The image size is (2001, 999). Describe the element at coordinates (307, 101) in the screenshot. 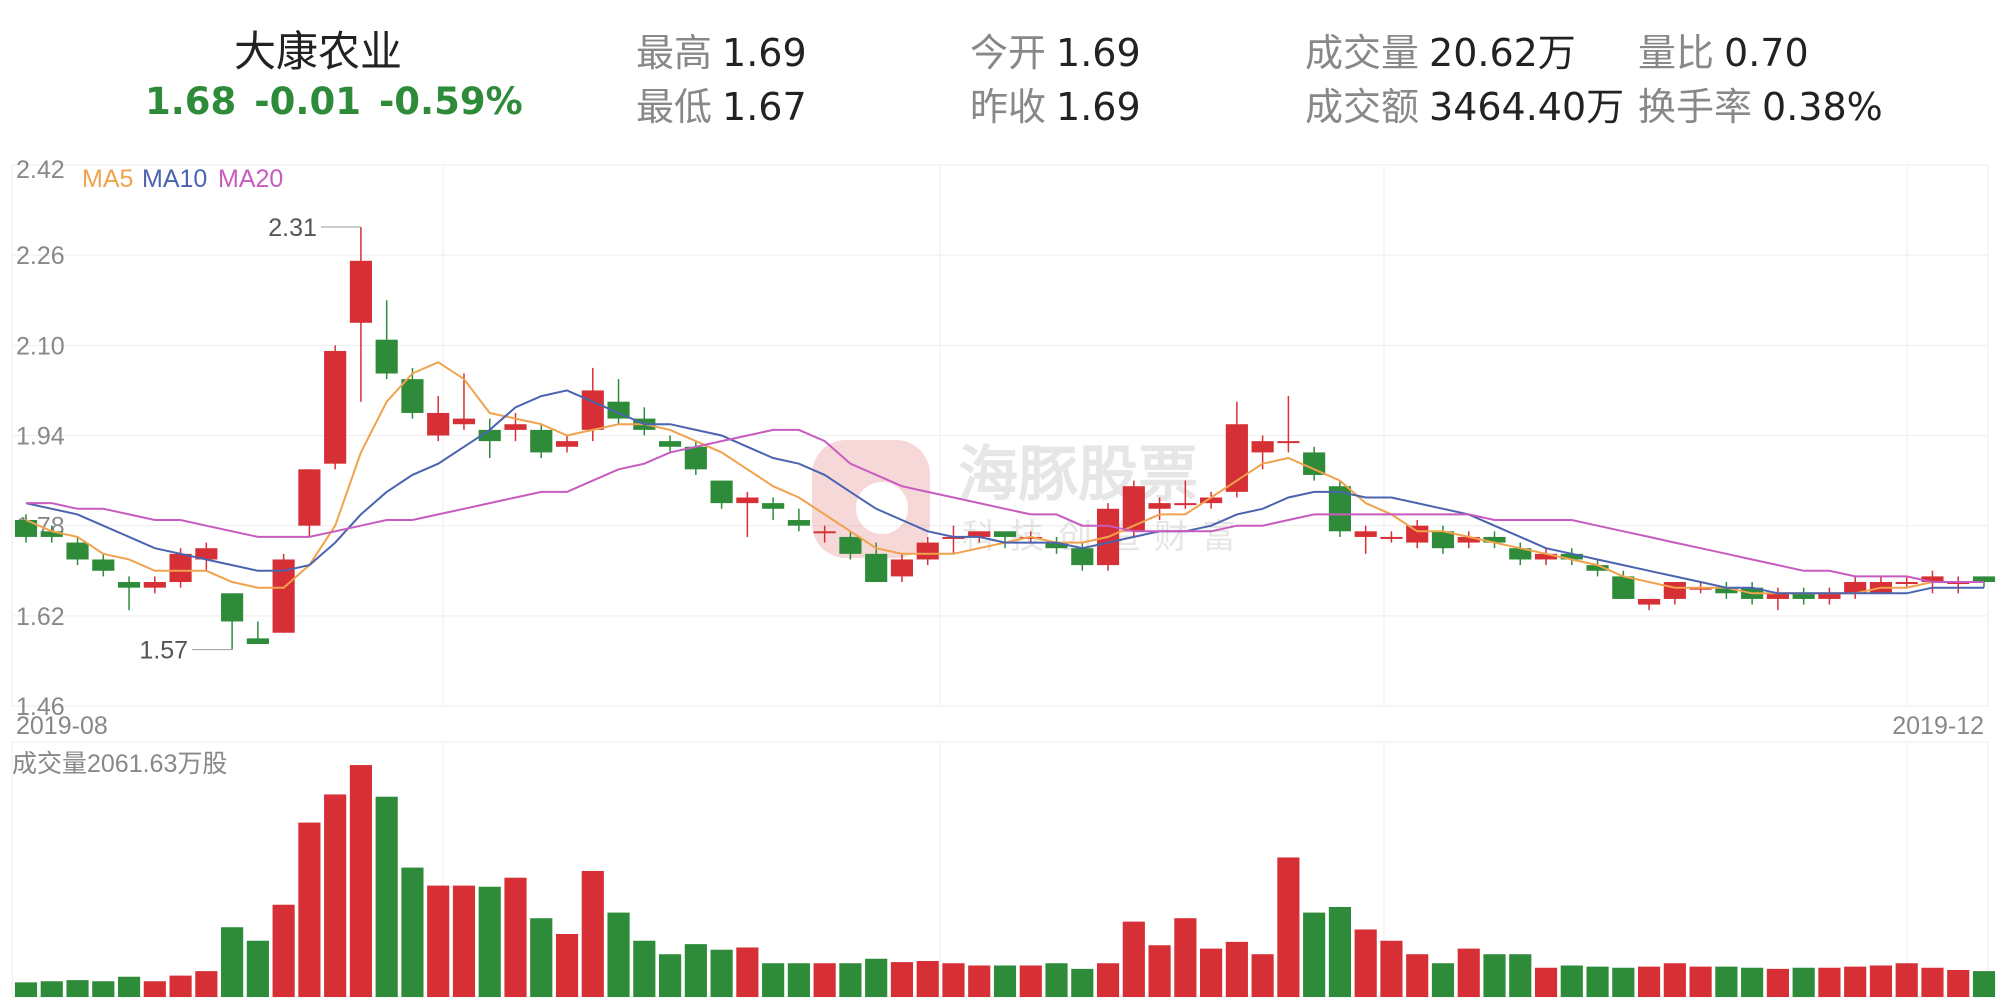

I see `price-change: -0.01` at that location.